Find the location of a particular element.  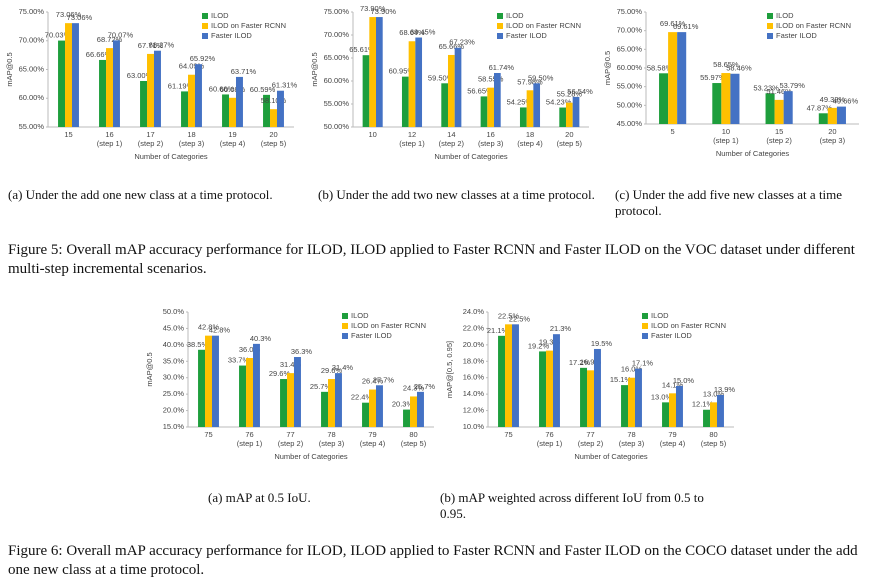

value-label: 42.8% is located at coordinates (209, 327).